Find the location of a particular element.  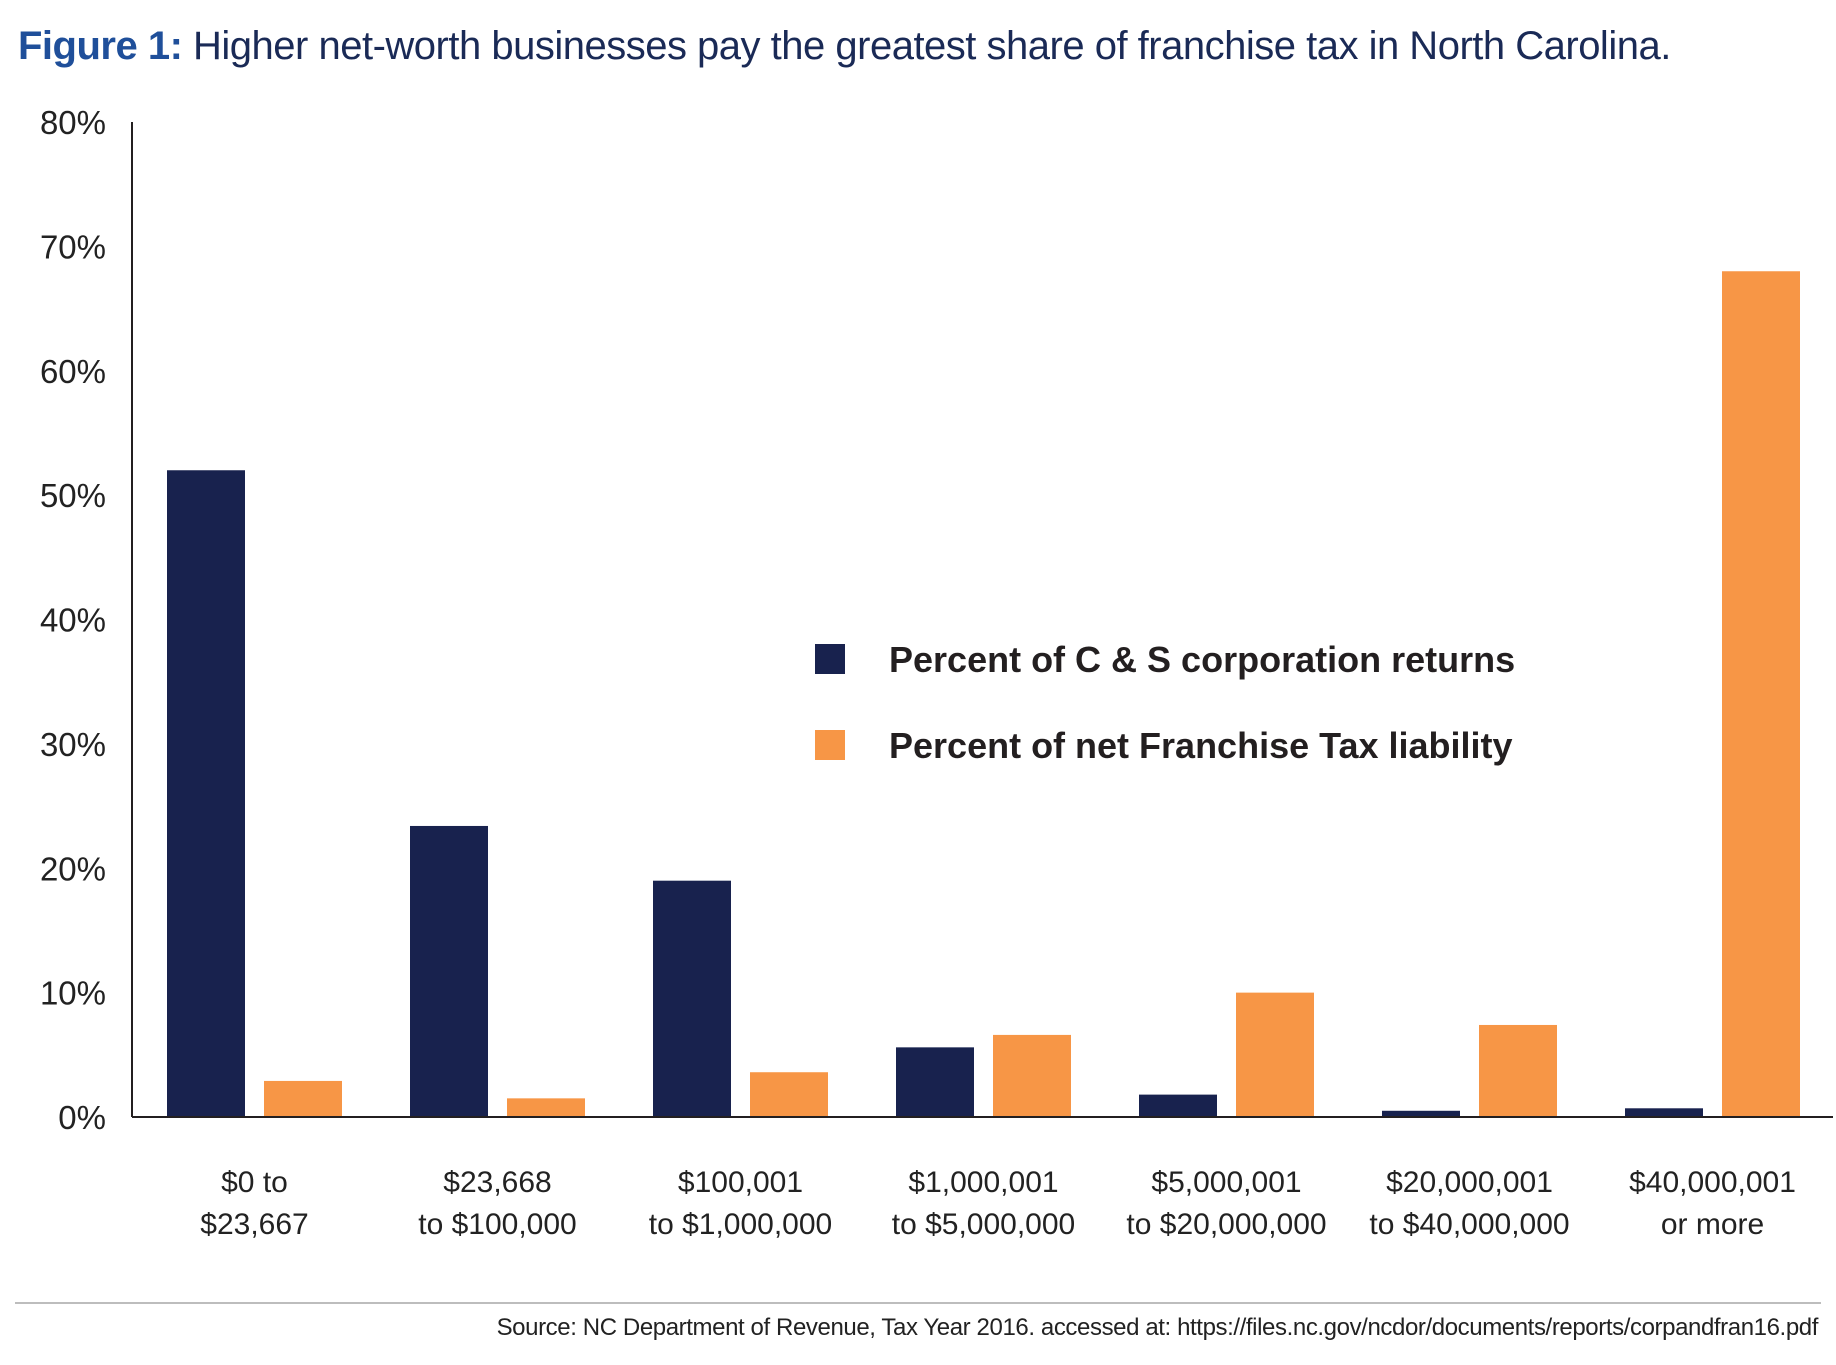

x-tick-label: to $20,000,000 is located at coordinates (1226, 1224).